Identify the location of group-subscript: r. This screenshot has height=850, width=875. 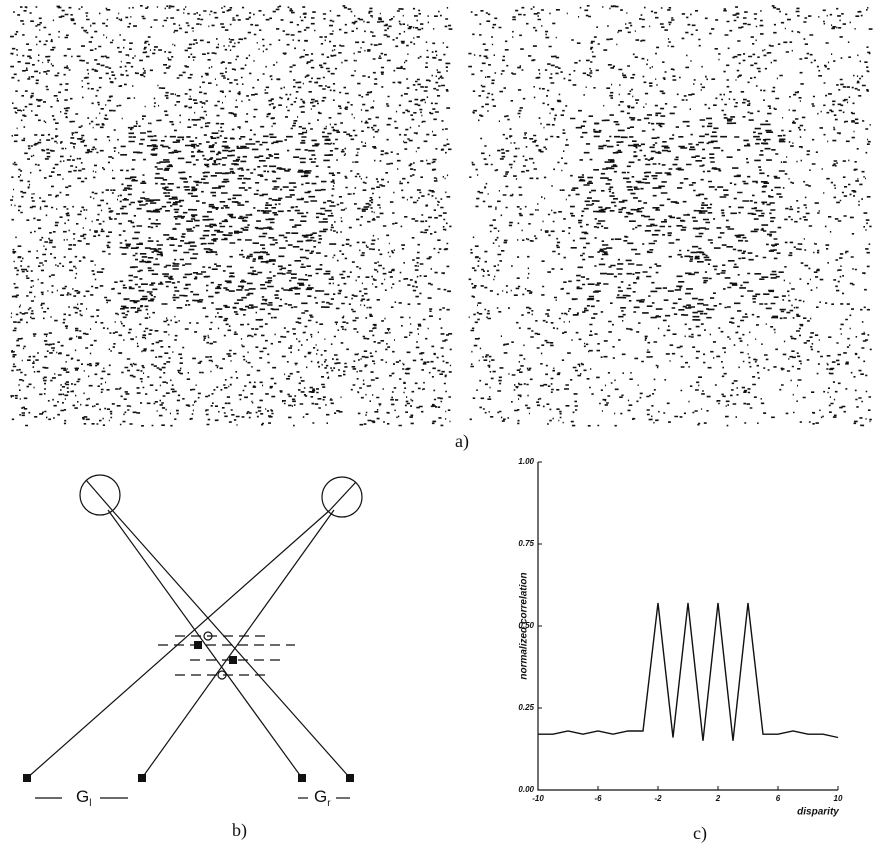
(329, 803).